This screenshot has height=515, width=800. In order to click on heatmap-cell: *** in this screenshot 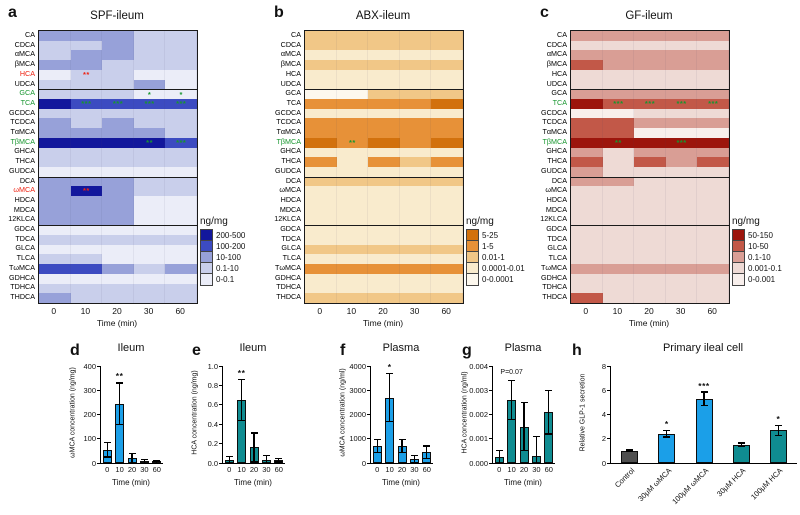, I will do `click(681, 142)`.